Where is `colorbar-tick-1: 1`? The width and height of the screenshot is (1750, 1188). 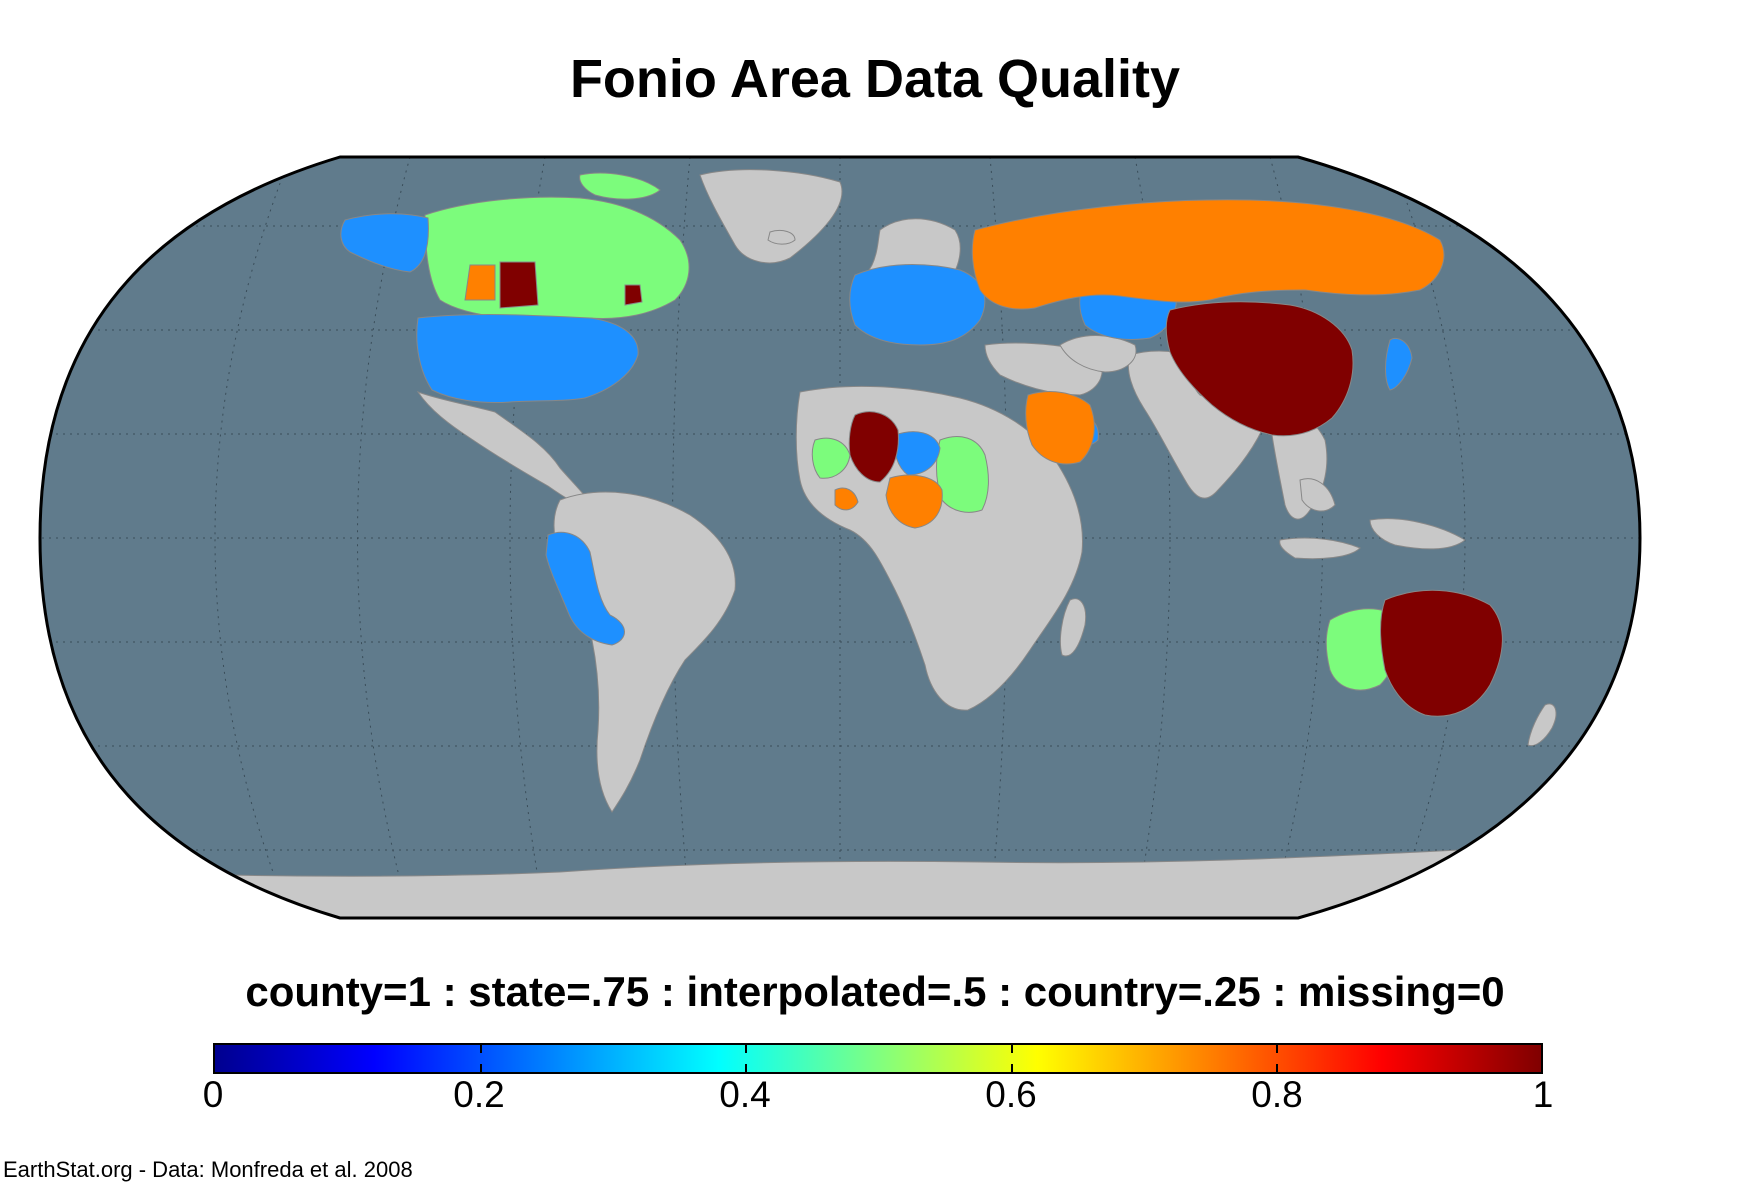
colorbar-tick-1: 1 is located at coordinates (1543, 1094).